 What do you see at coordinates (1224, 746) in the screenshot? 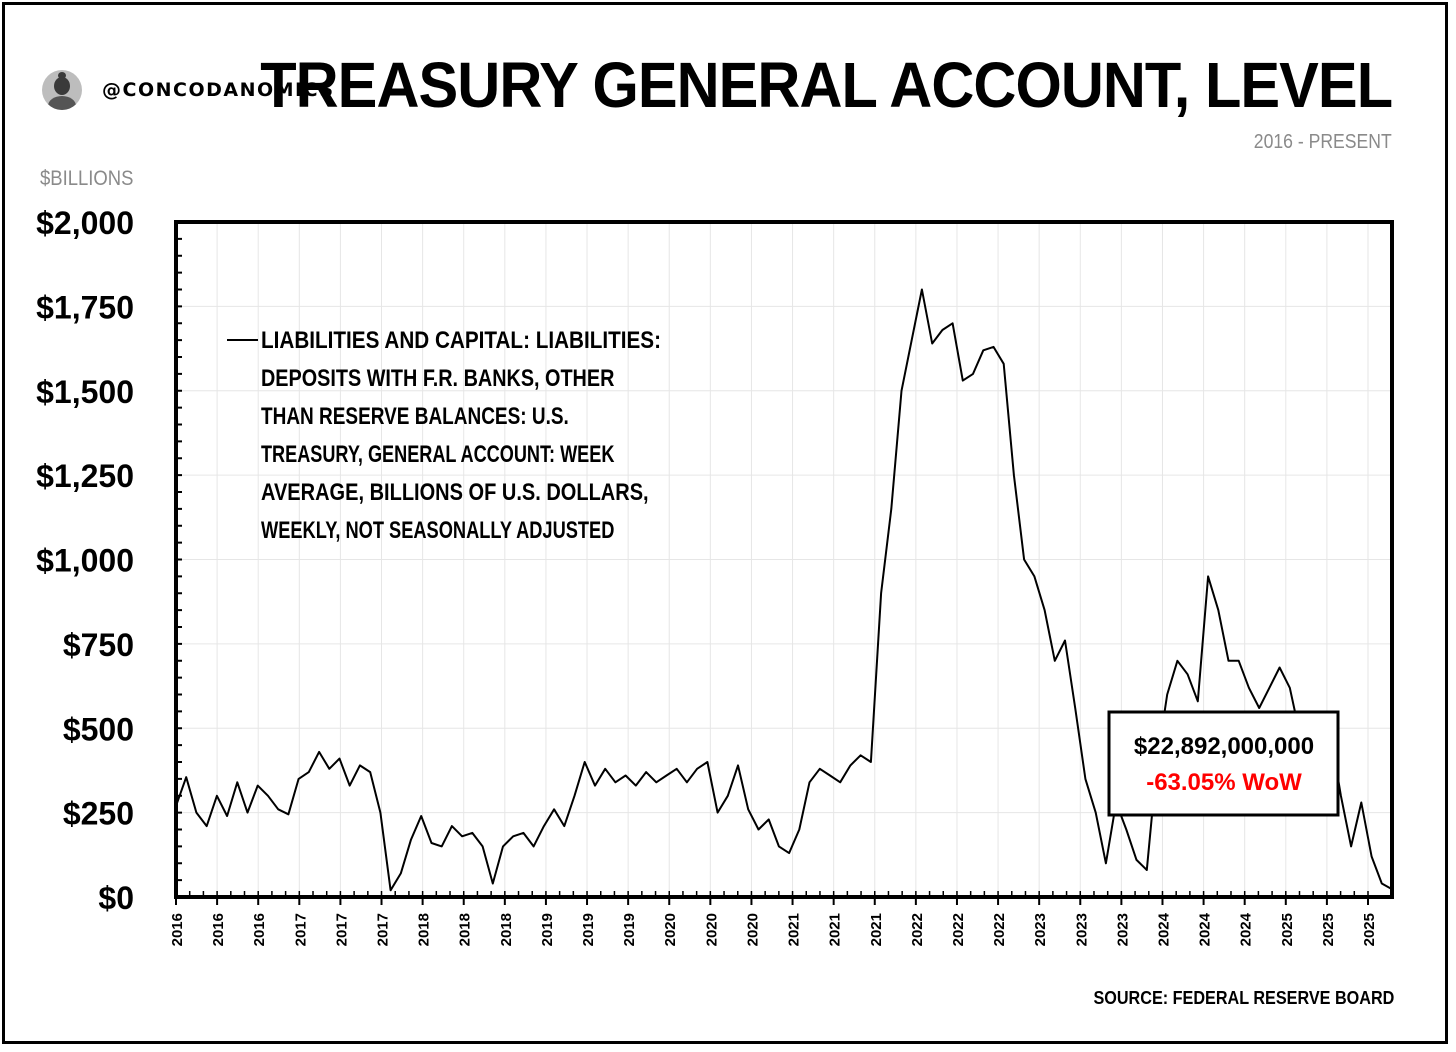
I see `callout-value: $22,892,000,000` at bounding box center [1224, 746].